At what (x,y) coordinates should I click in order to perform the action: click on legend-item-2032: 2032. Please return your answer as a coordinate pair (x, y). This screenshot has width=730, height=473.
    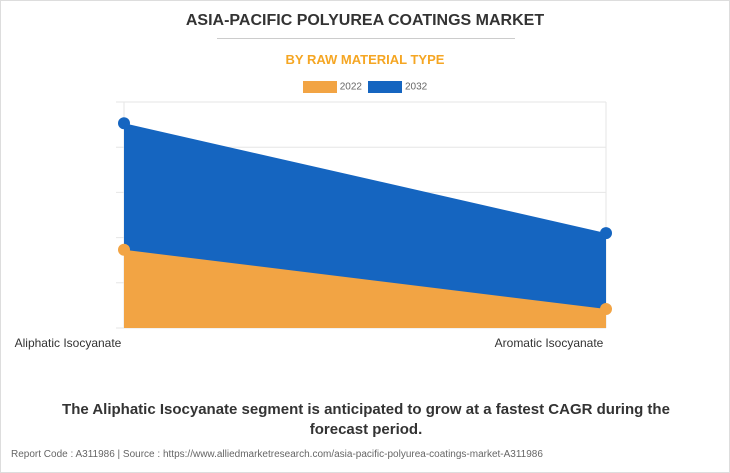
    Looking at the image, I should click on (397, 87).